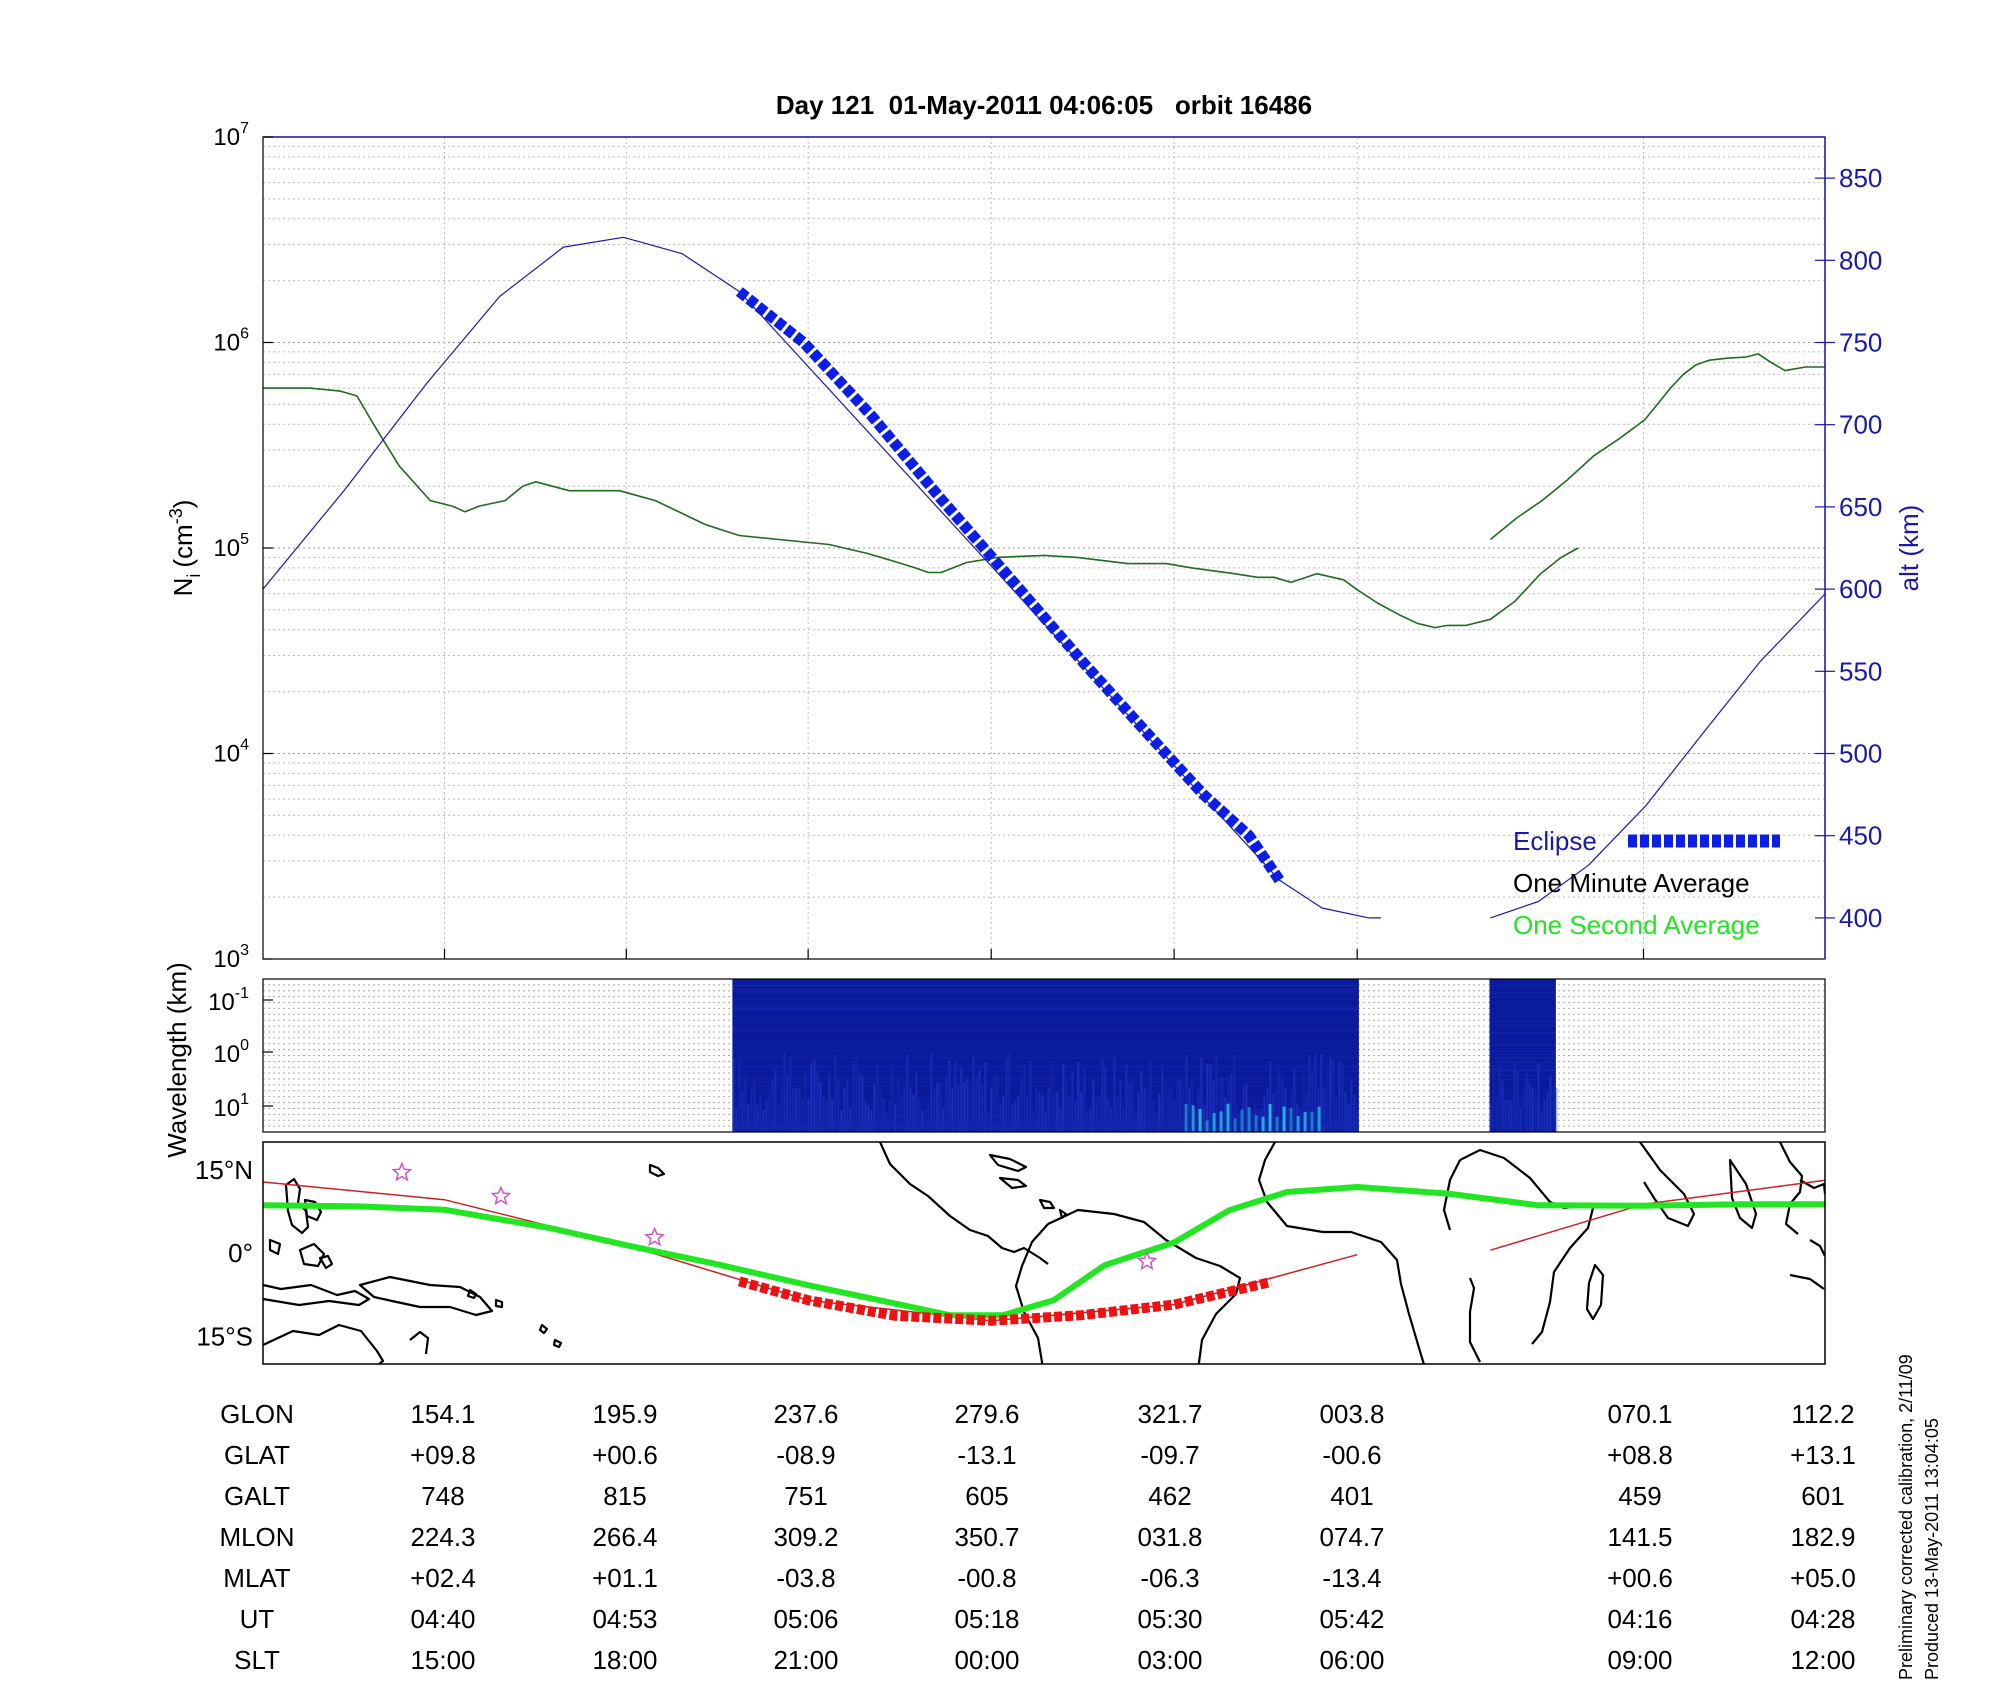 The height and width of the screenshot is (1700, 2000). Describe the element at coordinates (1909, 548) in the screenshot. I see `right-axis-label: alt (km)` at that location.